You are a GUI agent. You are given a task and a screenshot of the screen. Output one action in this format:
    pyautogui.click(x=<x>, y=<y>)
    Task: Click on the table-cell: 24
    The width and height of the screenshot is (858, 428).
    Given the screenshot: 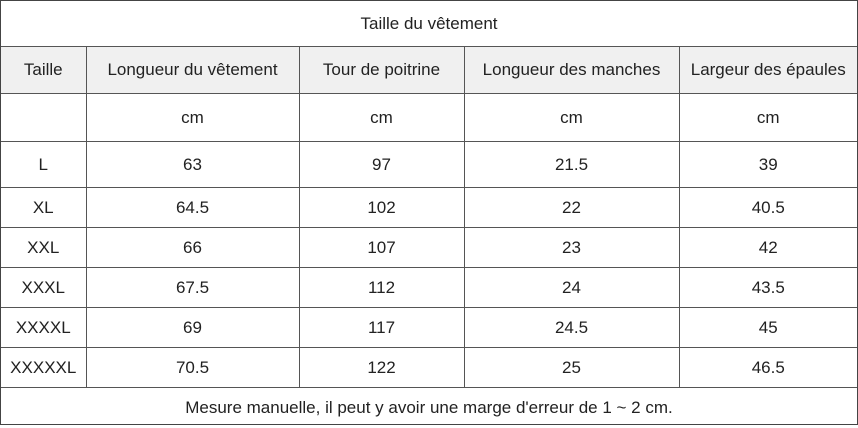 What is the action you would take?
    pyautogui.click(x=571, y=288)
    